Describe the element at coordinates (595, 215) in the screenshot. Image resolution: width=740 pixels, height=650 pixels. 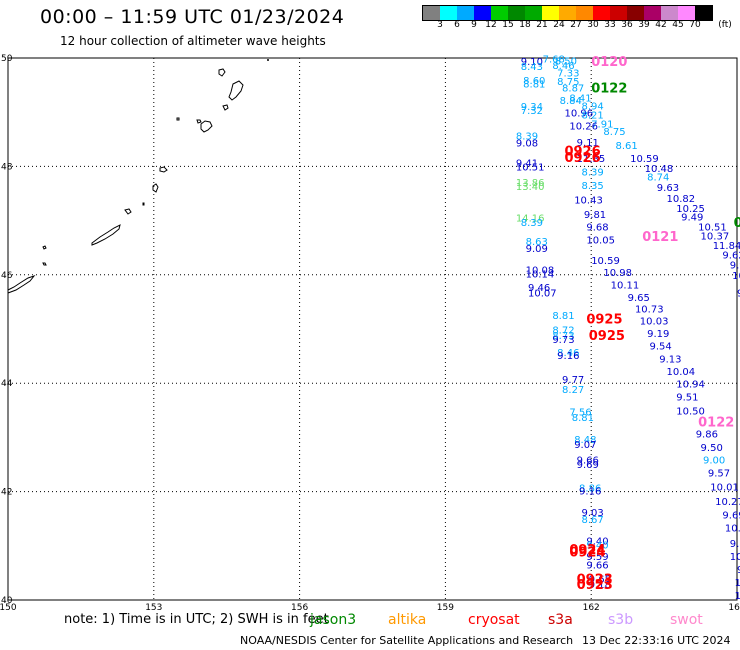
I see `wave-height-label: 9.81` at that location.